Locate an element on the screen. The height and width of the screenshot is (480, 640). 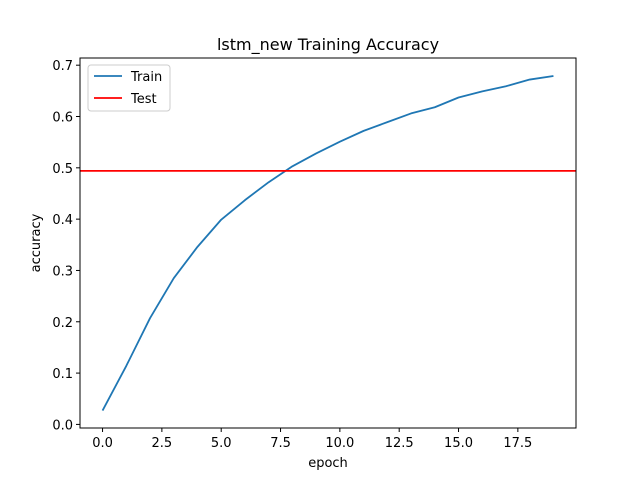
x-axis-label: epoch is located at coordinates (328, 463).